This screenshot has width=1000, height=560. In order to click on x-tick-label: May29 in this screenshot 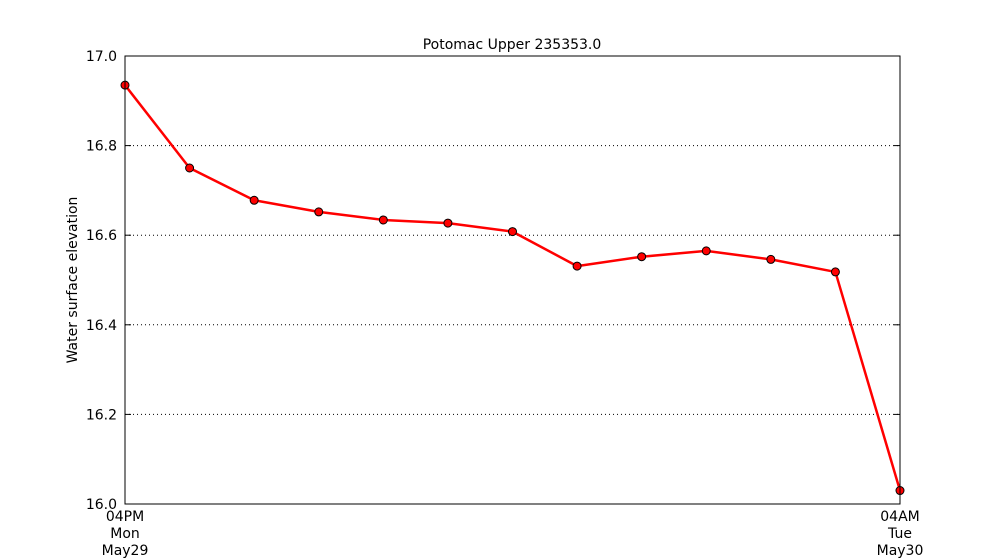, I will do `click(125, 551)`.